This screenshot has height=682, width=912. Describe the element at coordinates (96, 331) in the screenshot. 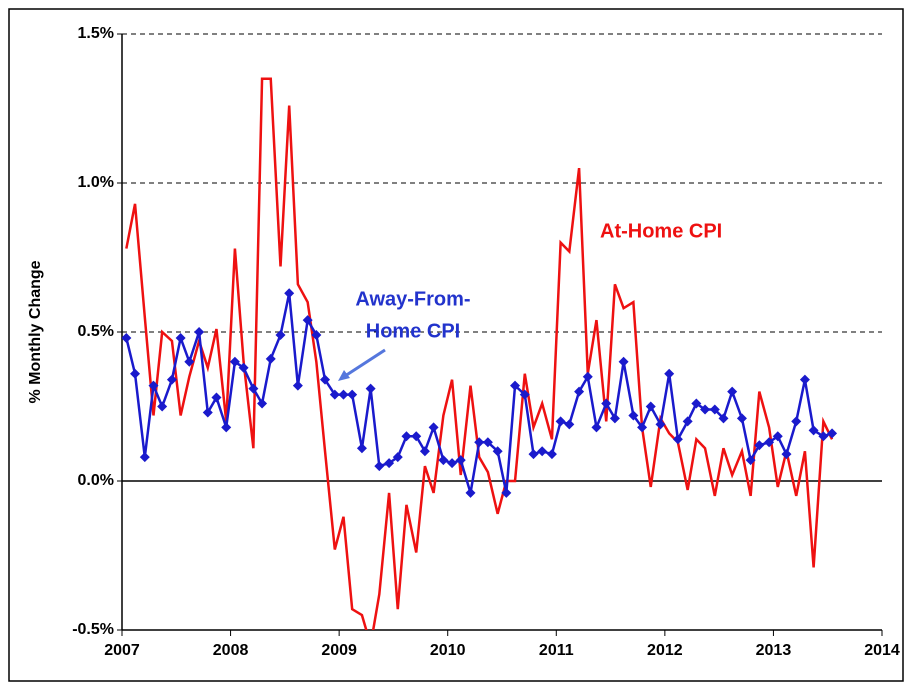

I see `y-tick-label: 0.5%` at that location.